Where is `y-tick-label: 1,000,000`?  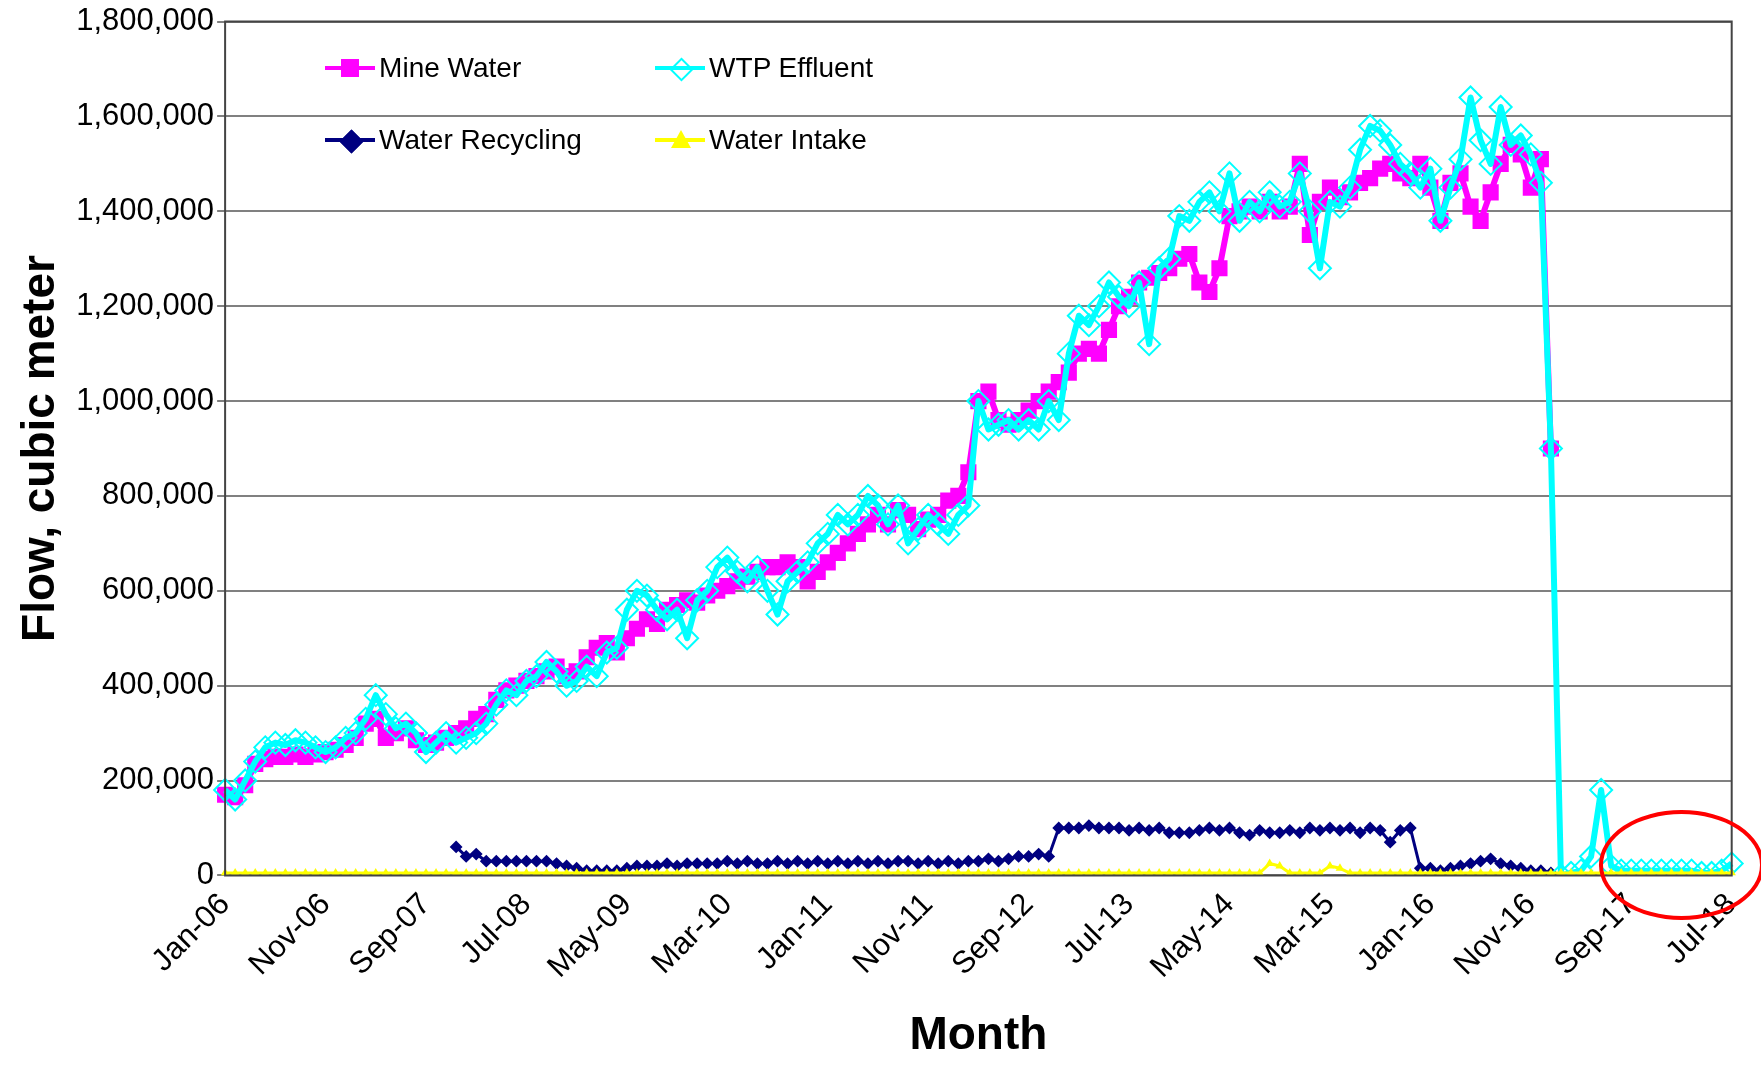 y-tick-label: 1,000,000 is located at coordinates (145, 399).